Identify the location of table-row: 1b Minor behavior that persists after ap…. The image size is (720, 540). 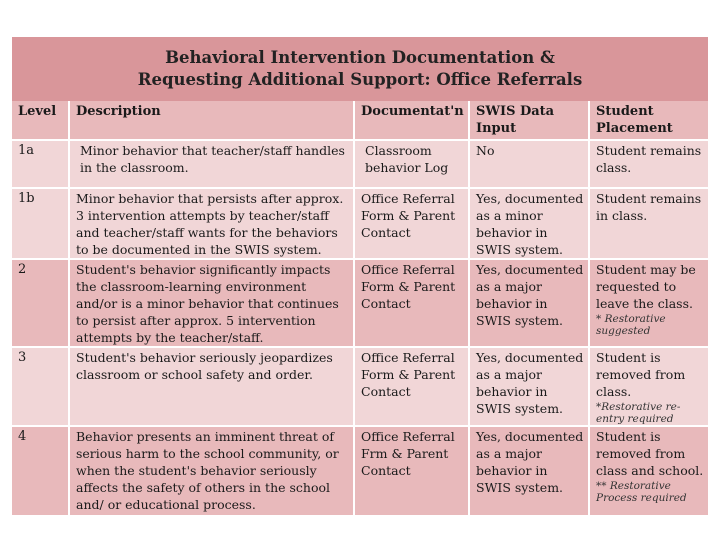
(360, 223).